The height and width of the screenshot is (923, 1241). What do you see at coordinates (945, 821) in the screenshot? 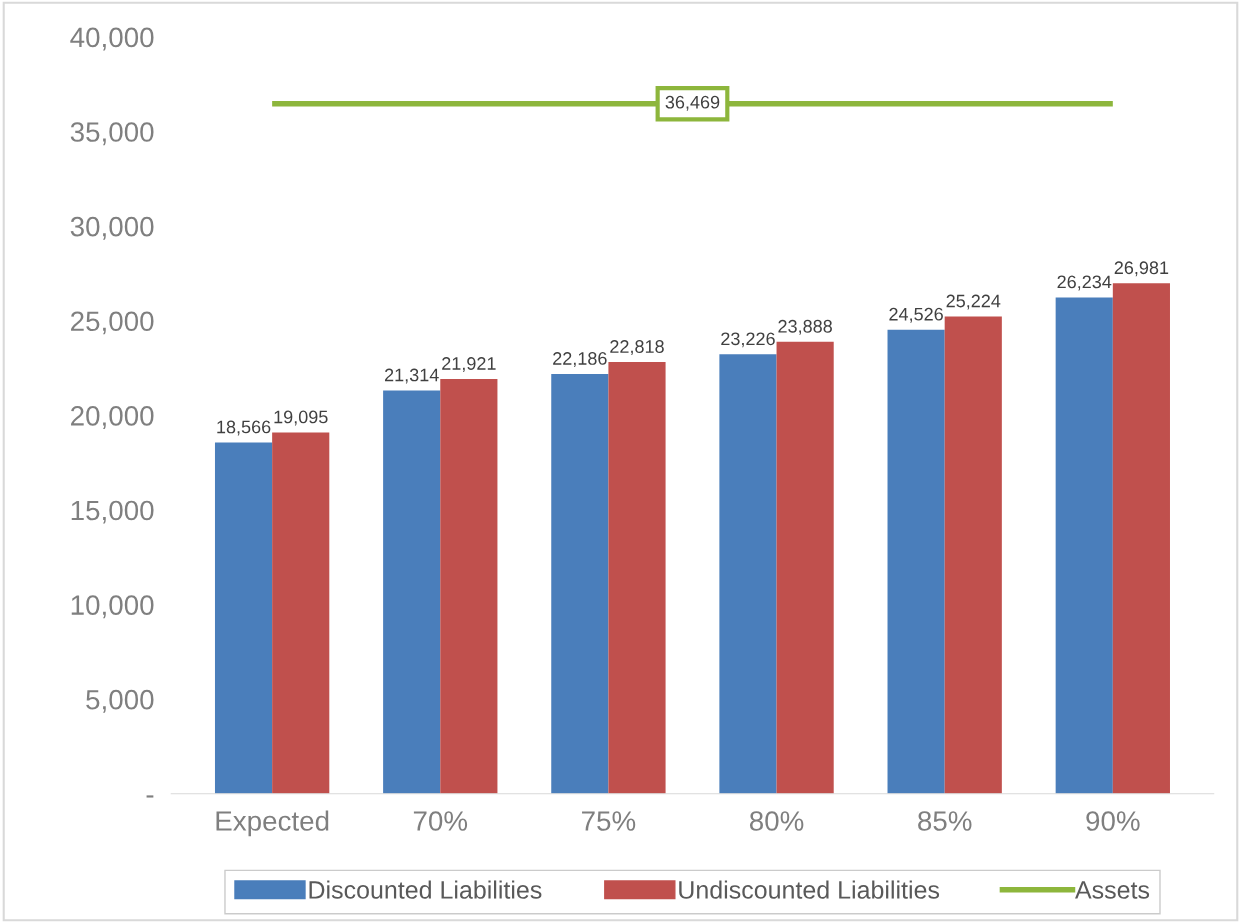
I see `x-tick-label: 85%` at bounding box center [945, 821].